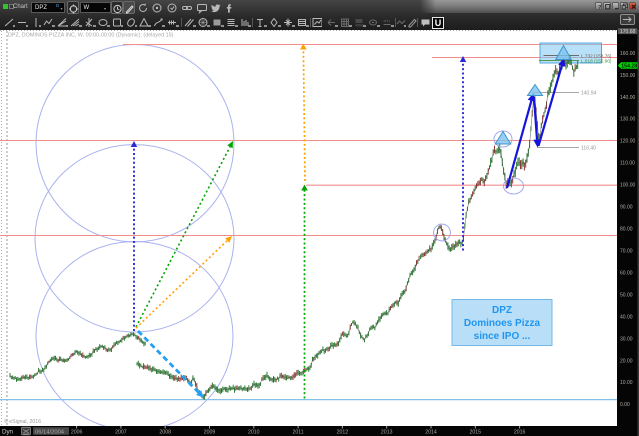  Describe the element at coordinates (50, 432) in the screenshot. I see `svg-text: 06/14/2004` at that location.